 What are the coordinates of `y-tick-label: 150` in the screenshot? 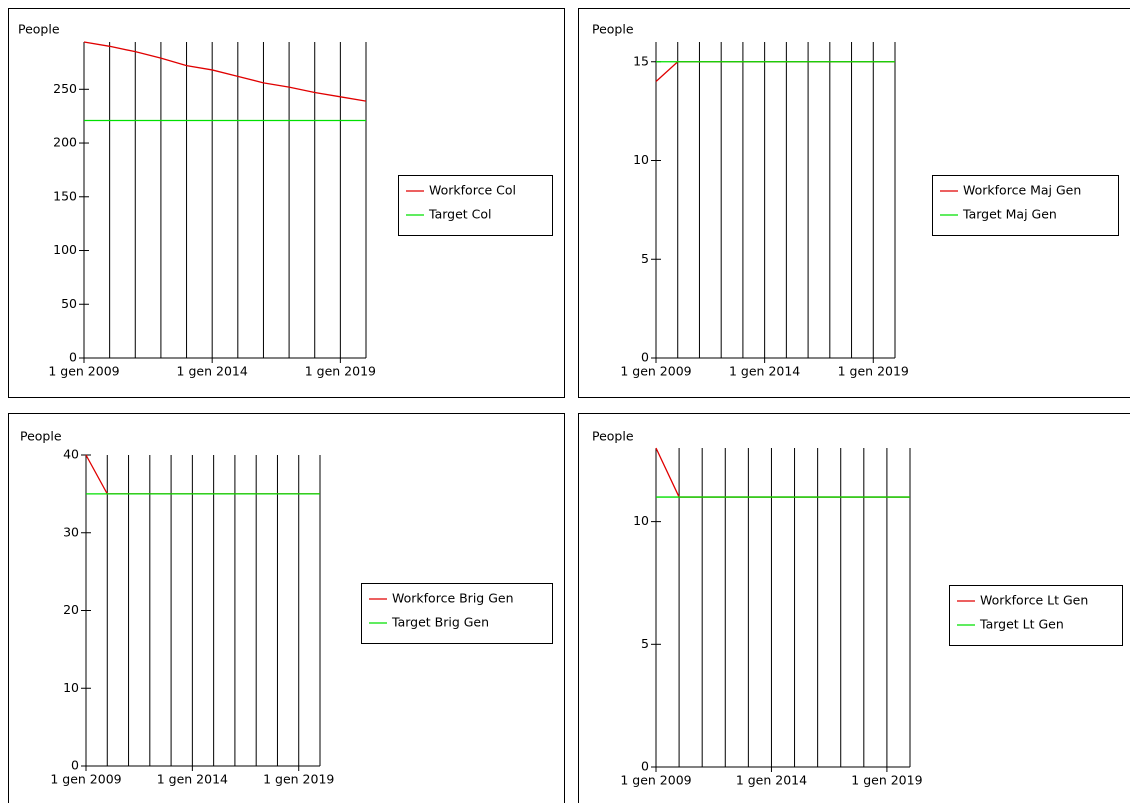 It's located at (65, 195).